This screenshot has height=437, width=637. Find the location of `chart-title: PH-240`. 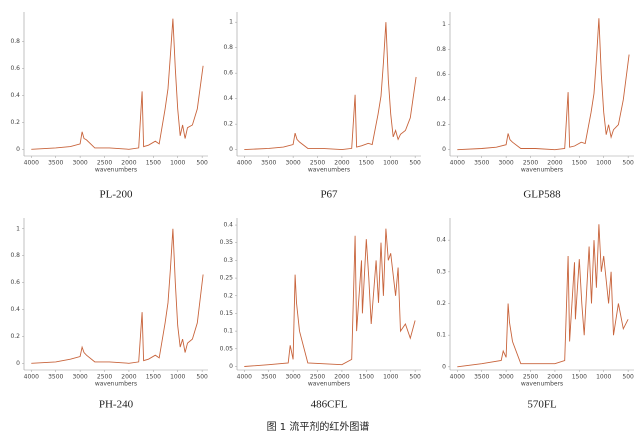

chart-title: PH-240 is located at coordinates (116, 405).